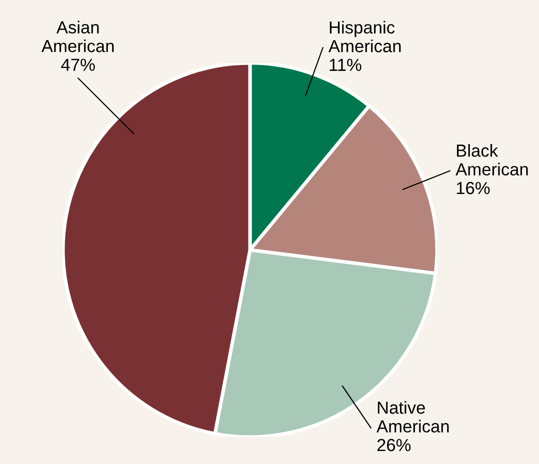  What do you see at coordinates (473, 188) in the screenshot?
I see `data-label: 16%` at bounding box center [473, 188].